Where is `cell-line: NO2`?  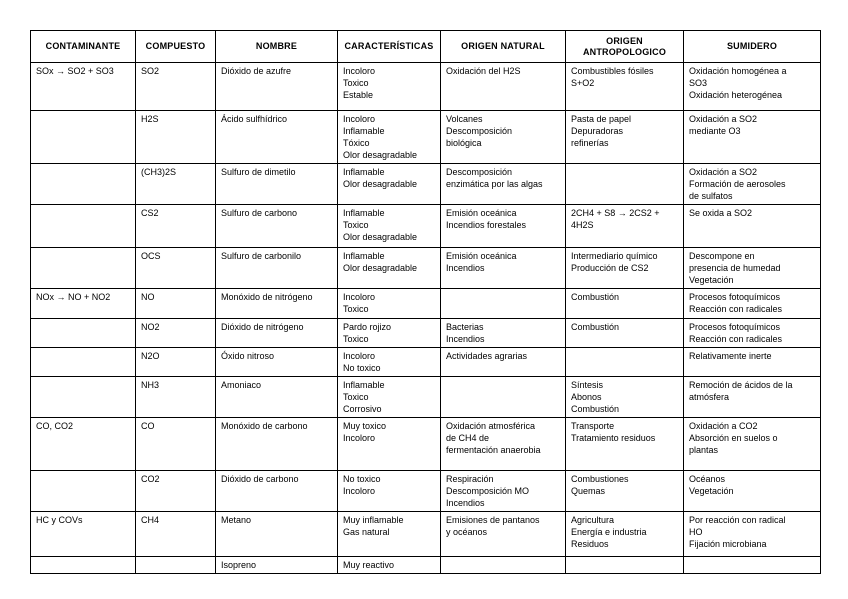
cell-line: NO2 is located at coordinates (150, 327).